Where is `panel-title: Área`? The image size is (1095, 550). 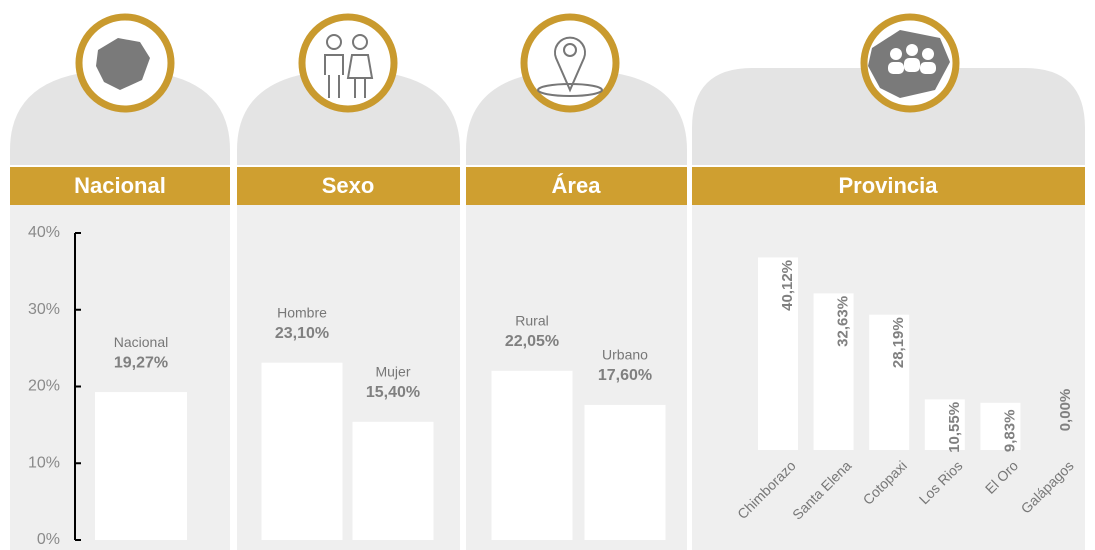
panel-title: Área is located at coordinates (577, 185).